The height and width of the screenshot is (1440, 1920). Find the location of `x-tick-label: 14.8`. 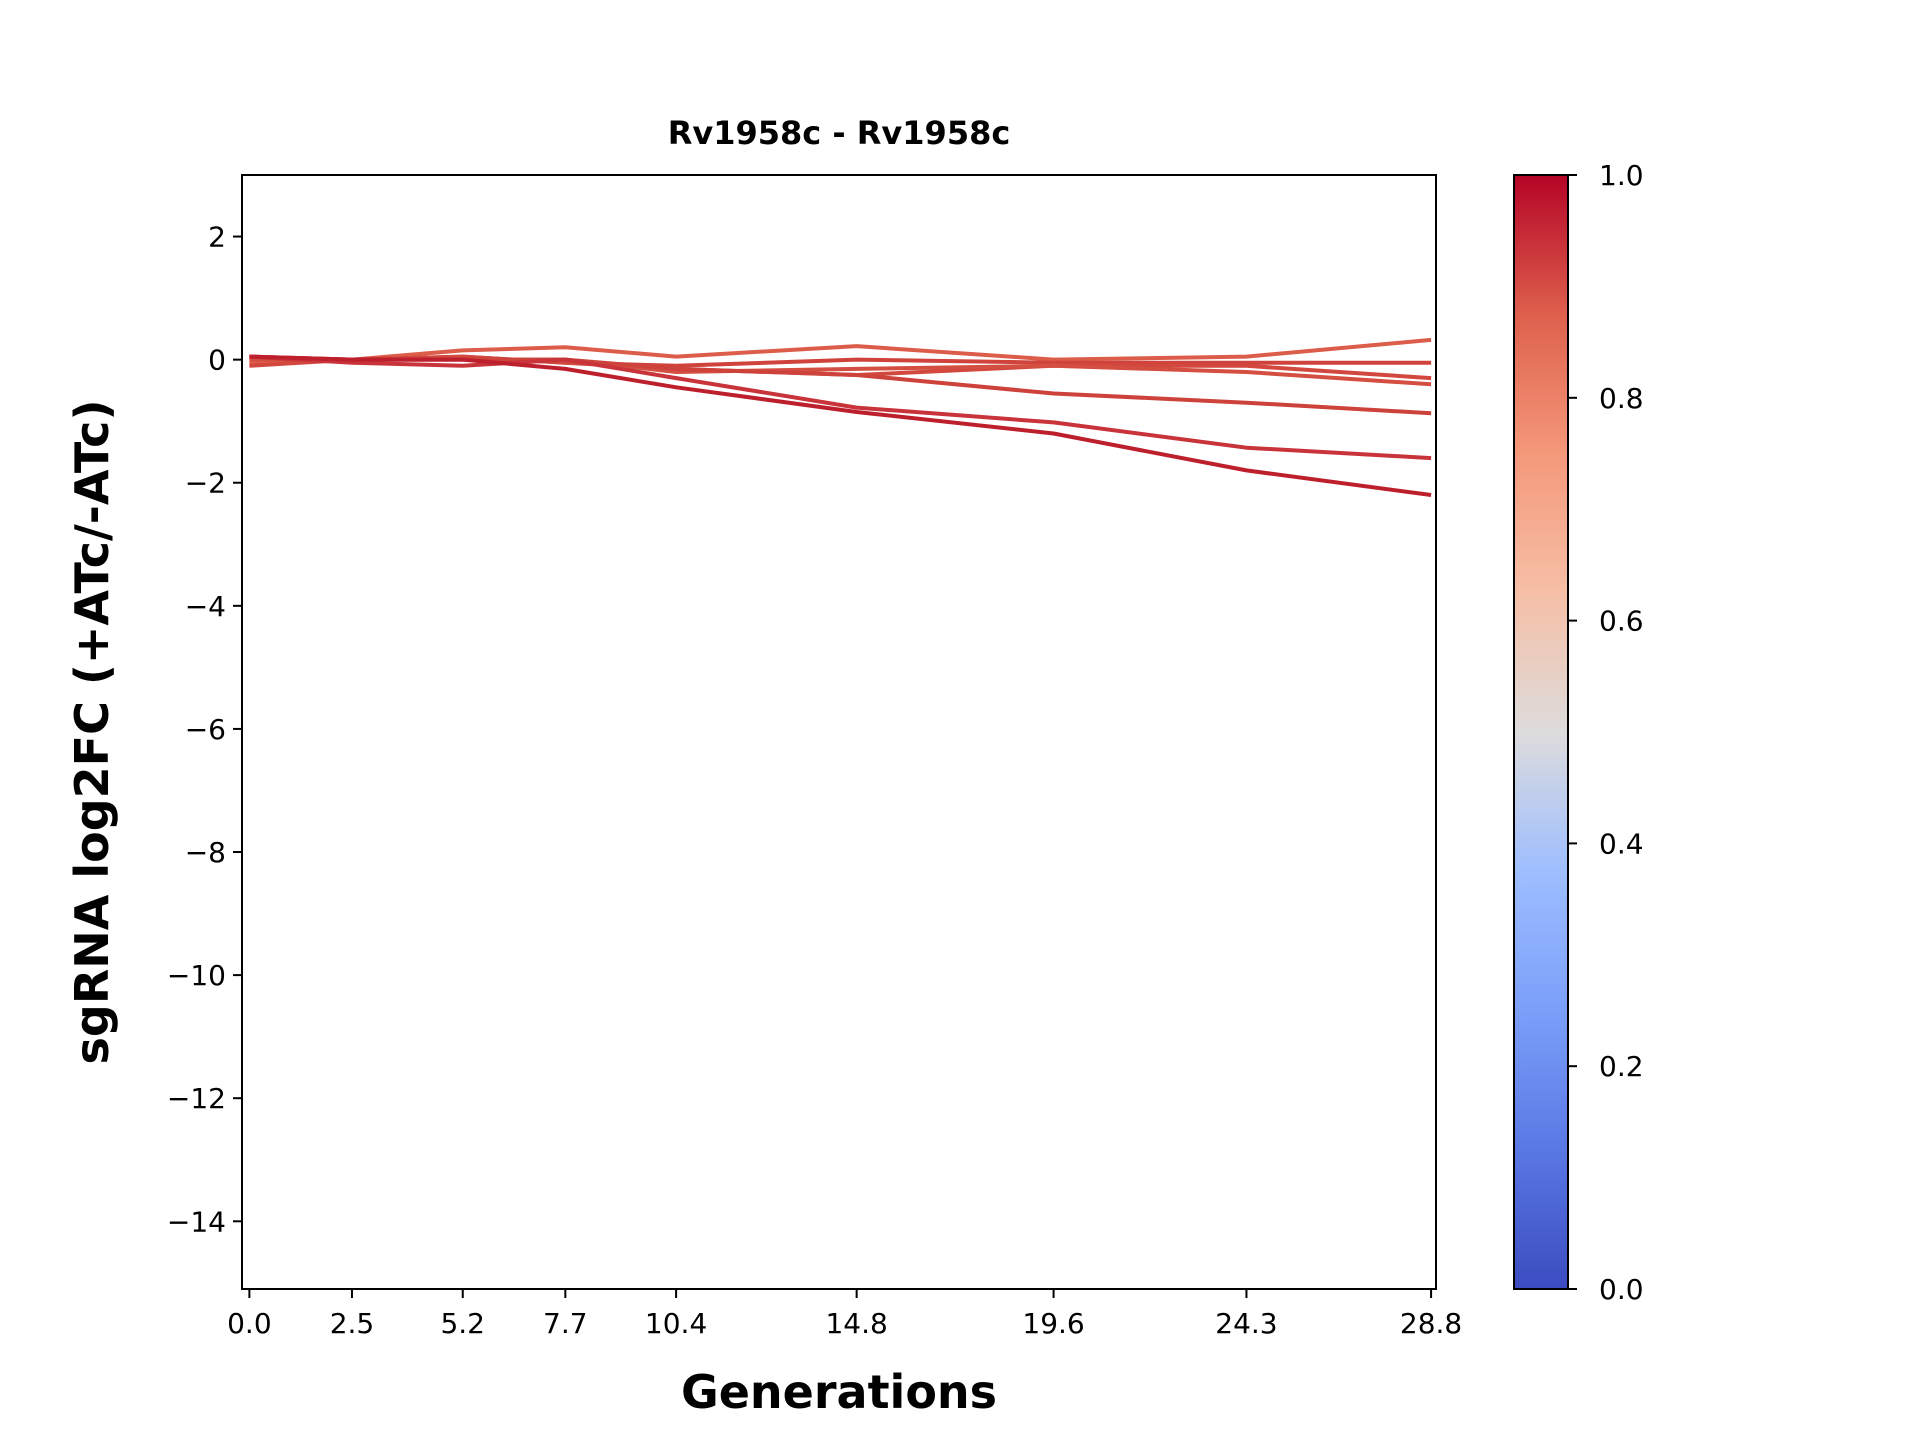

x-tick-label: 14.8 is located at coordinates (856, 1323).